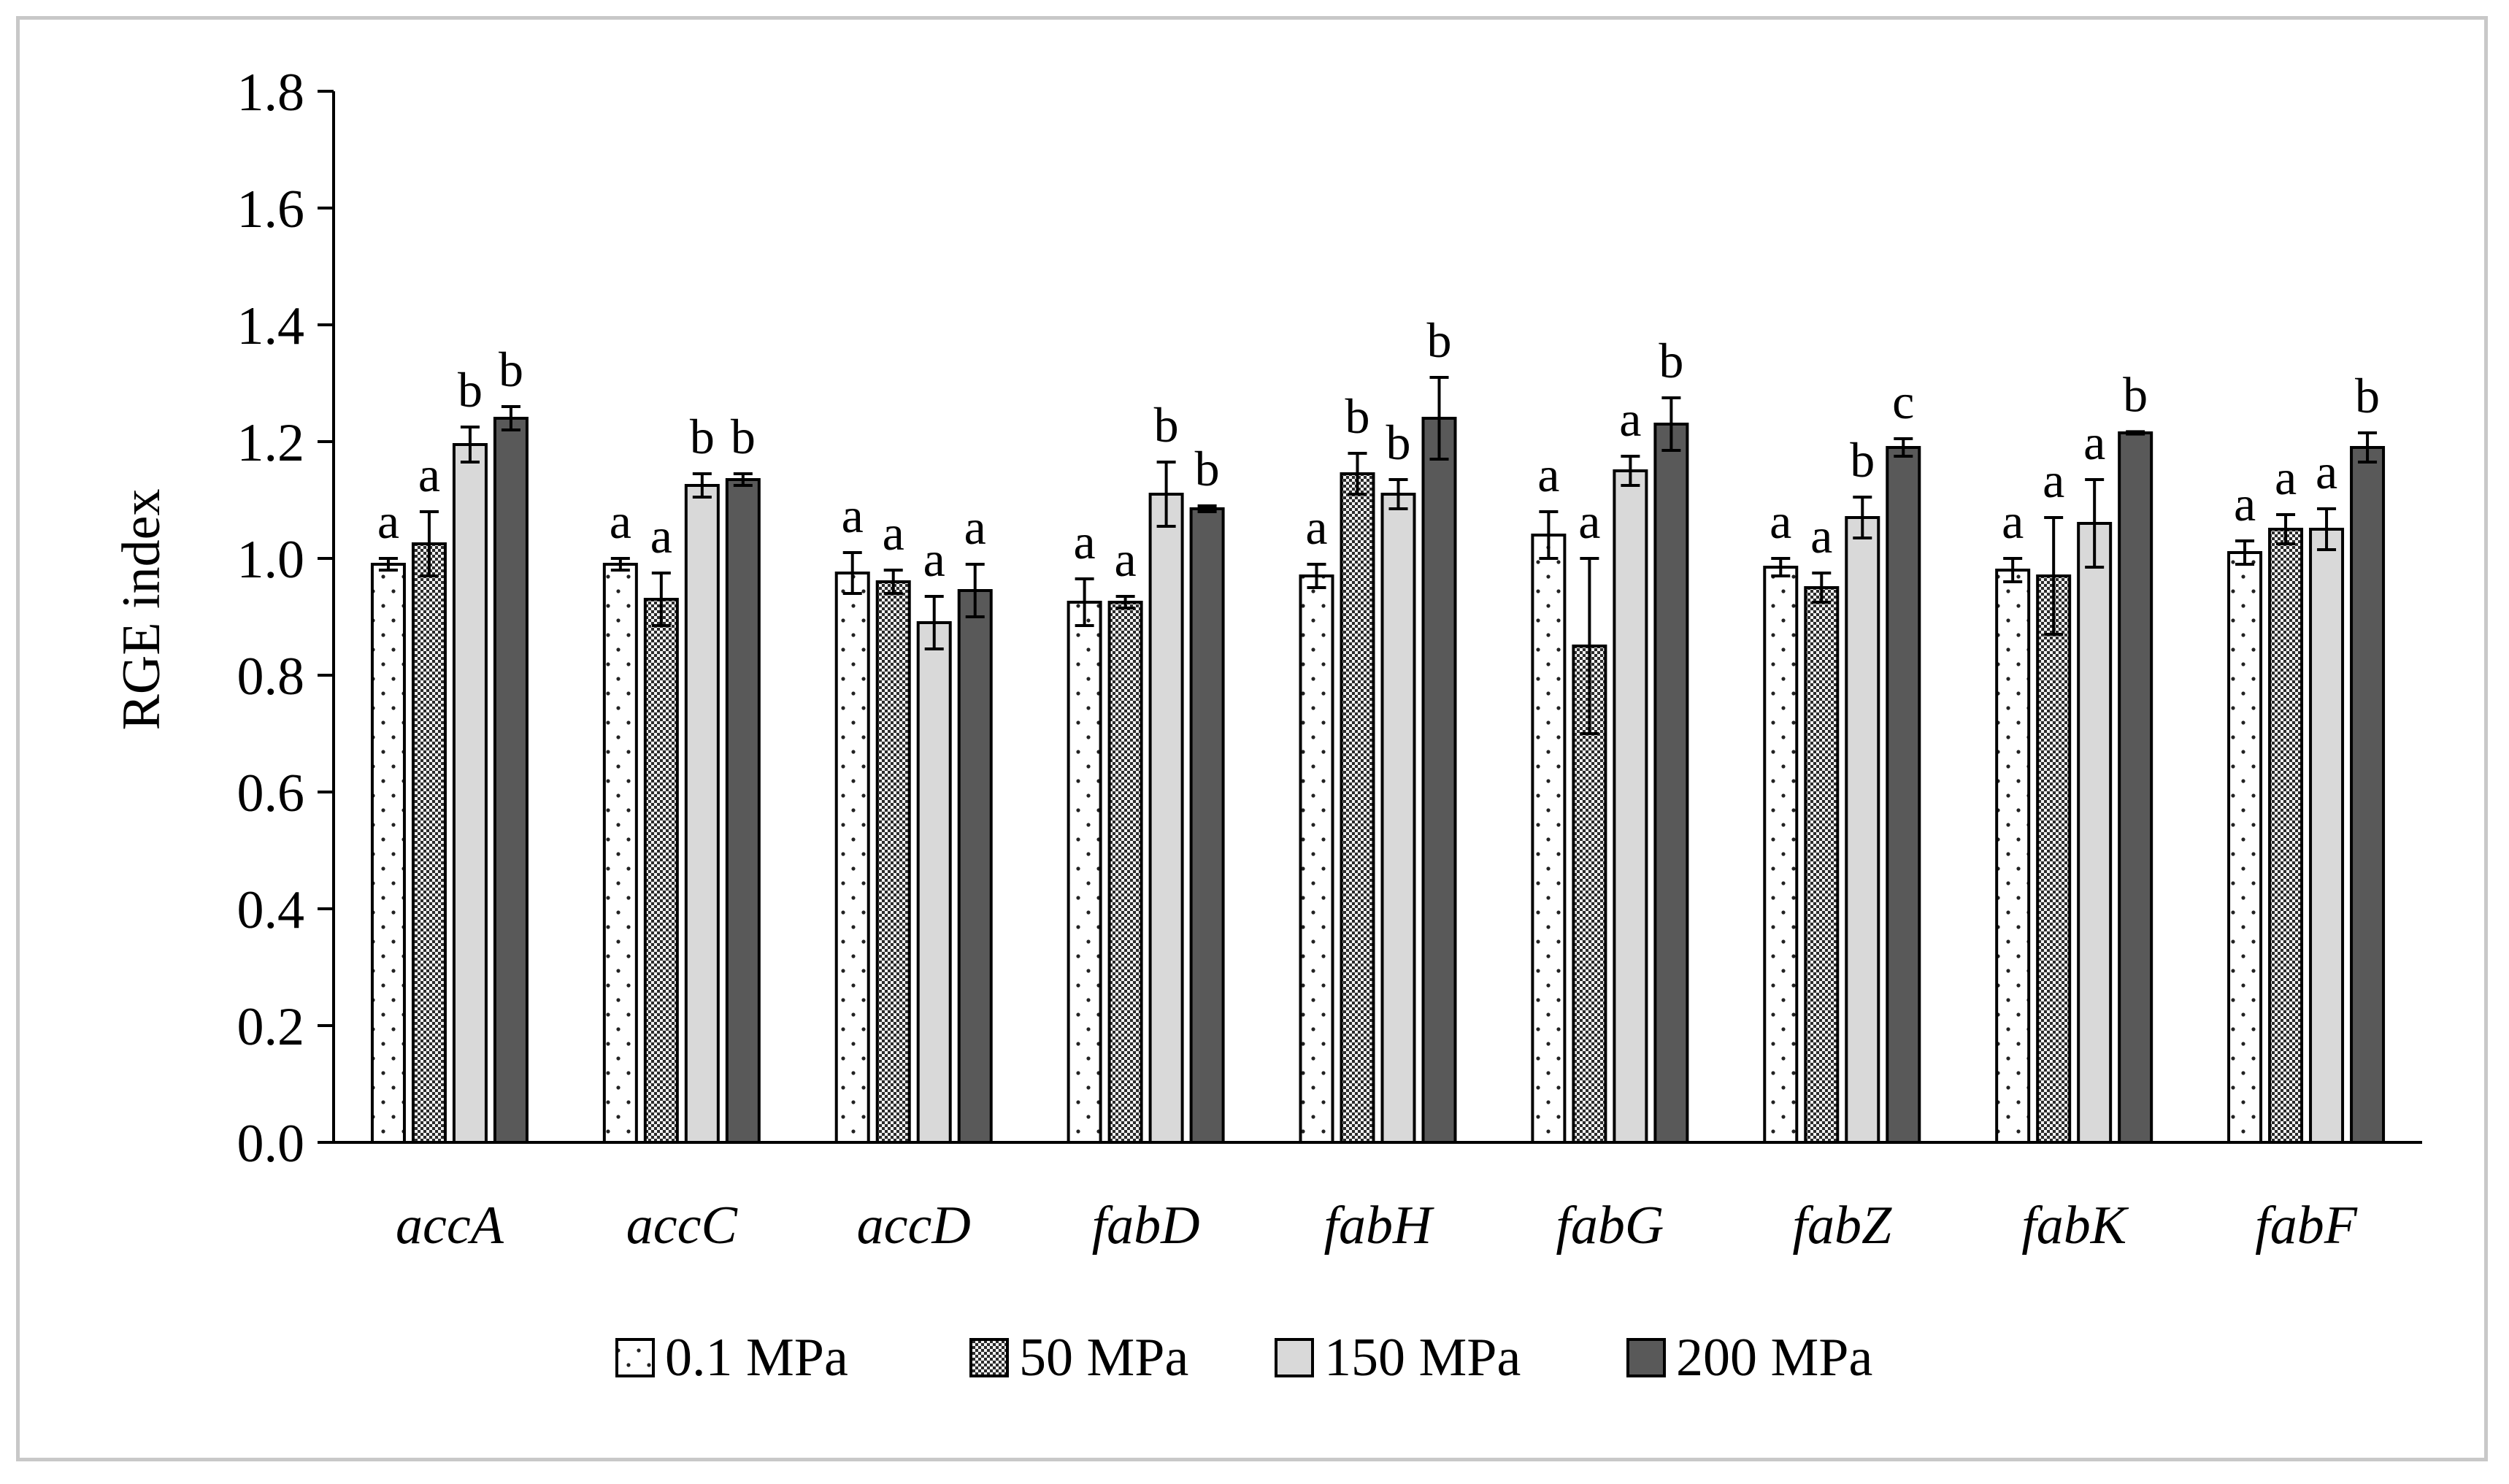  What do you see at coordinates (271, 209) in the screenshot?
I see `y-tick-label: 1.6` at bounding box center [271, 209].